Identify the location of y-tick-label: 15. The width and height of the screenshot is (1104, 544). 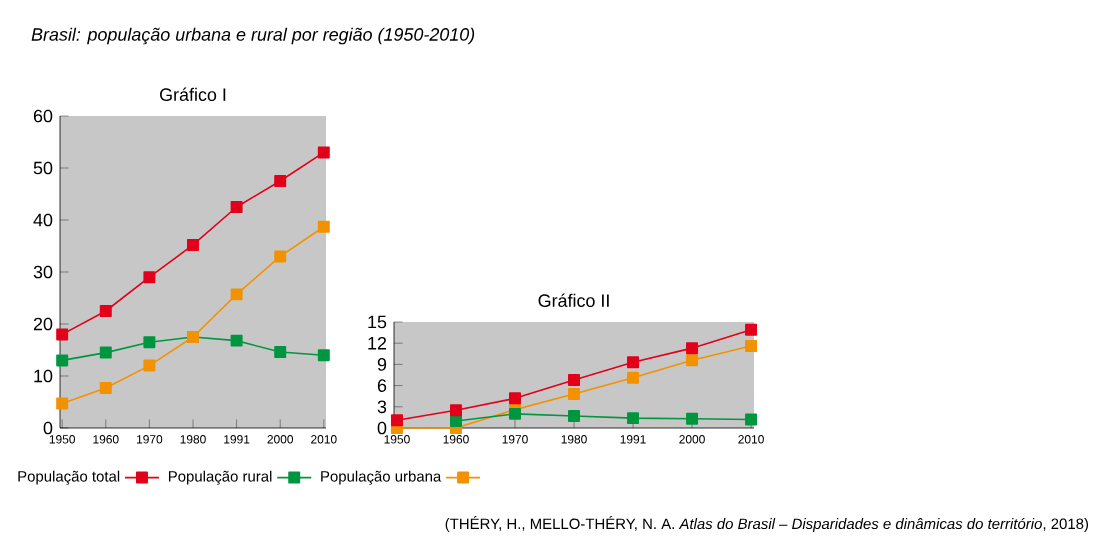
(377, 322).